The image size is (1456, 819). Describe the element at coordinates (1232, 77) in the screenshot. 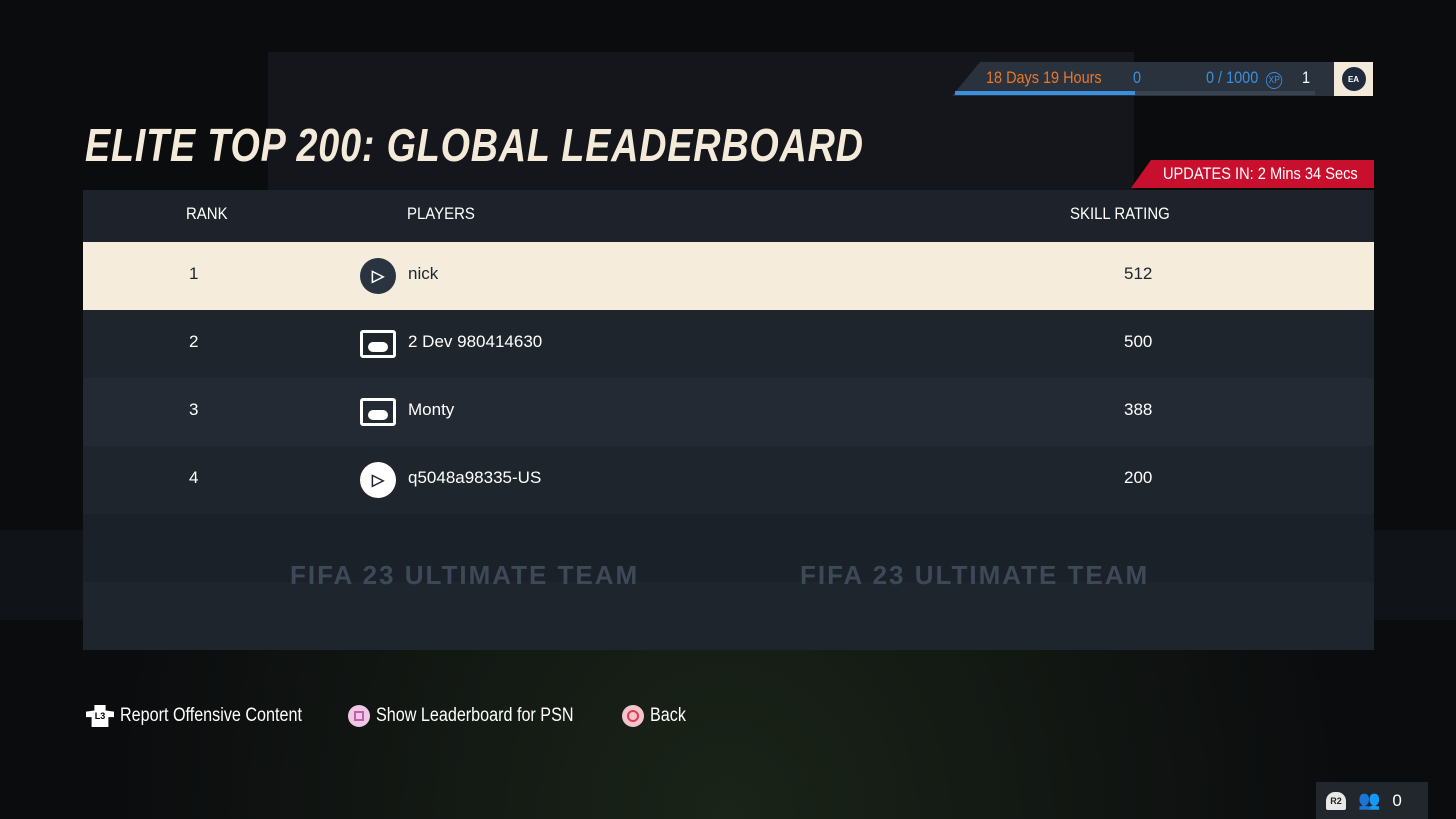

I see `xp-value: 0 / 1000` at that location.